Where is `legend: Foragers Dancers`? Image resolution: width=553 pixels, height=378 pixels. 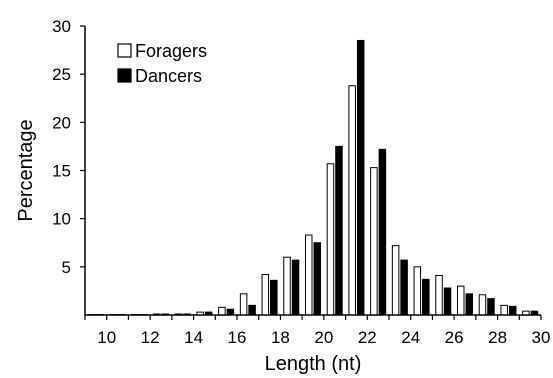 legend: Foragers Dancers is located at coordinates (162, 63).